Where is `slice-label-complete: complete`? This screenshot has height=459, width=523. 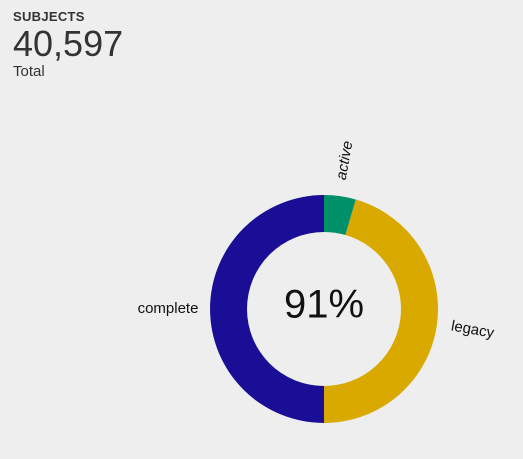
slice-label-complete: complete is located at coordinates (168, 308).